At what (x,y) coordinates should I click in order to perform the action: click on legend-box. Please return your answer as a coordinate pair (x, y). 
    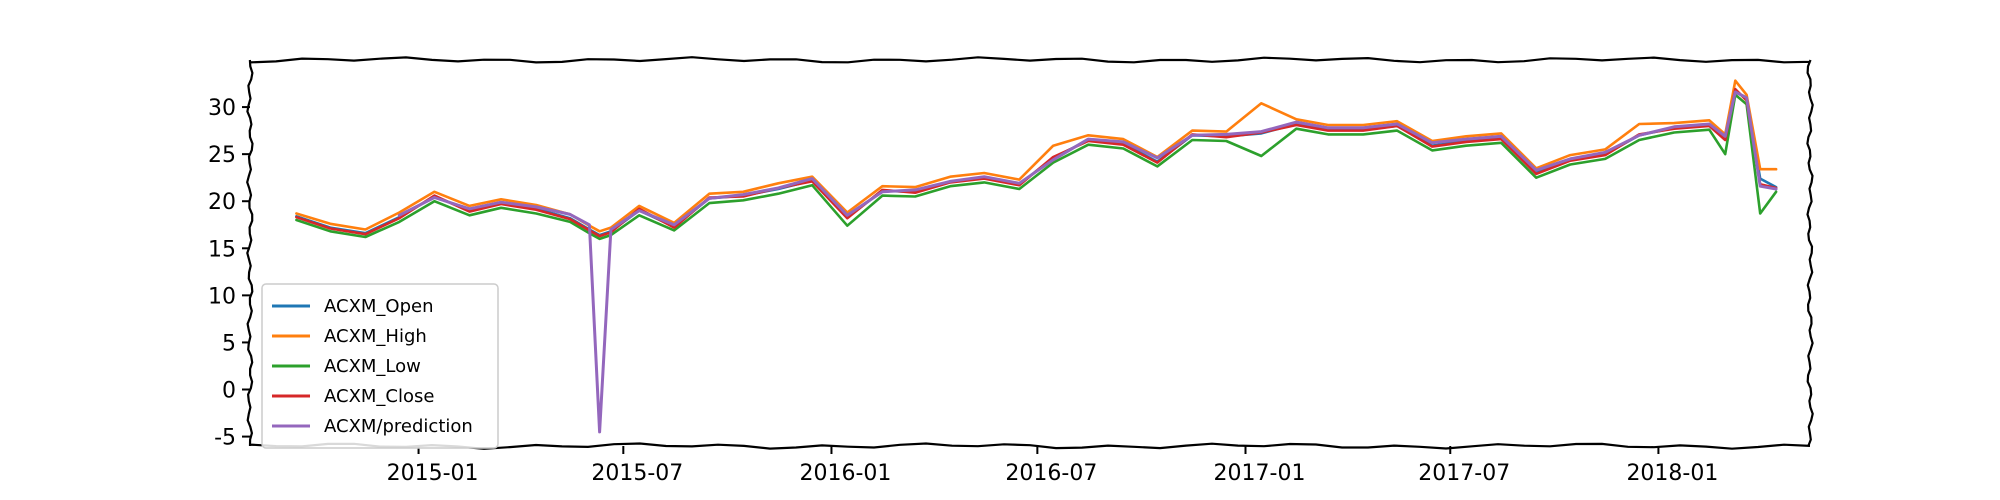
    Looking at the image, I should click on (380, 366).